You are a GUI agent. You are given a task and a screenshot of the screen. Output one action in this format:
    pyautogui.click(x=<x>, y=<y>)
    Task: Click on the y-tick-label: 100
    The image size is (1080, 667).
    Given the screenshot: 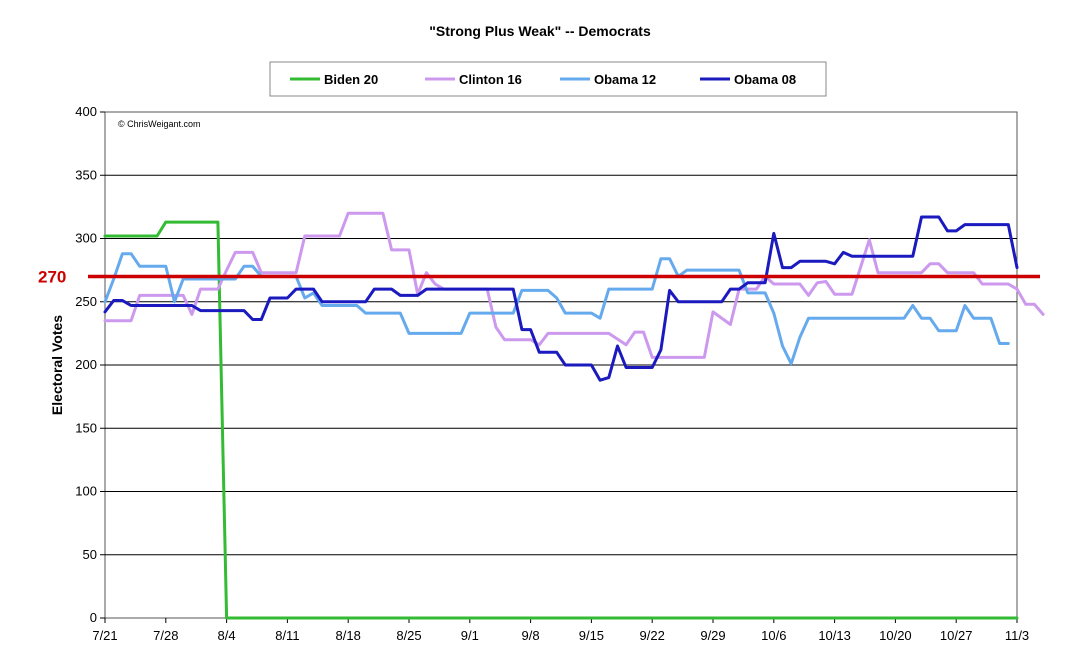 What is the action you would take?
    pyautogui.click(x=86, y=491)
    